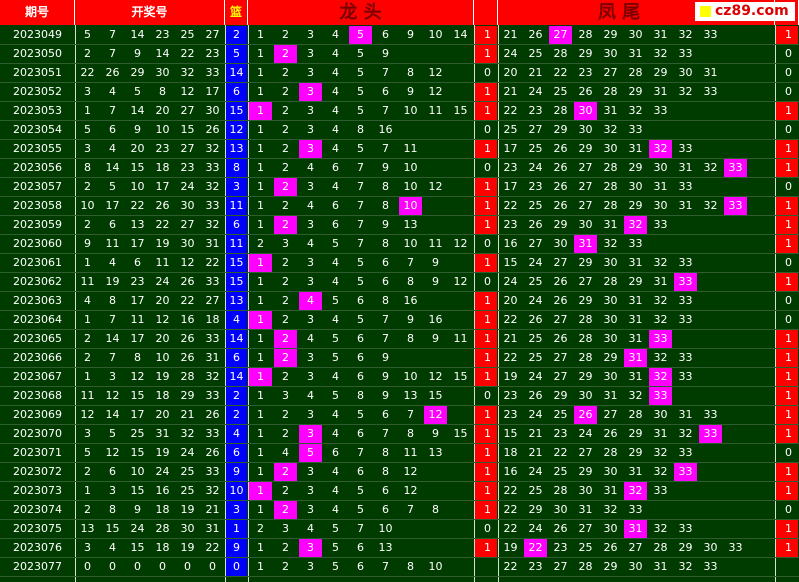 This screenshot has height=582, width=799. What do you see at coordinates (87, 566) in the screenshot?
I see `draw-number: 0` at bounding box center [87, 566].